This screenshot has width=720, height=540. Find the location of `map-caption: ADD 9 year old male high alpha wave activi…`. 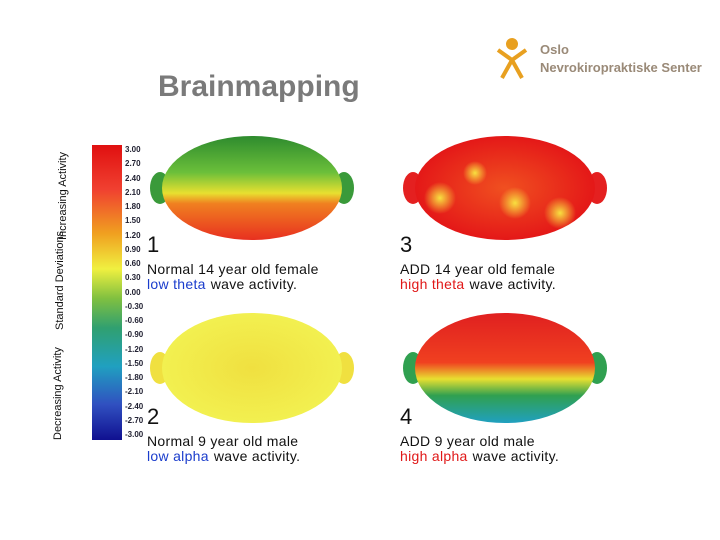

map-caption: ADD 9 year old male high alpha wave activi… is located at coordinates (479, 449).